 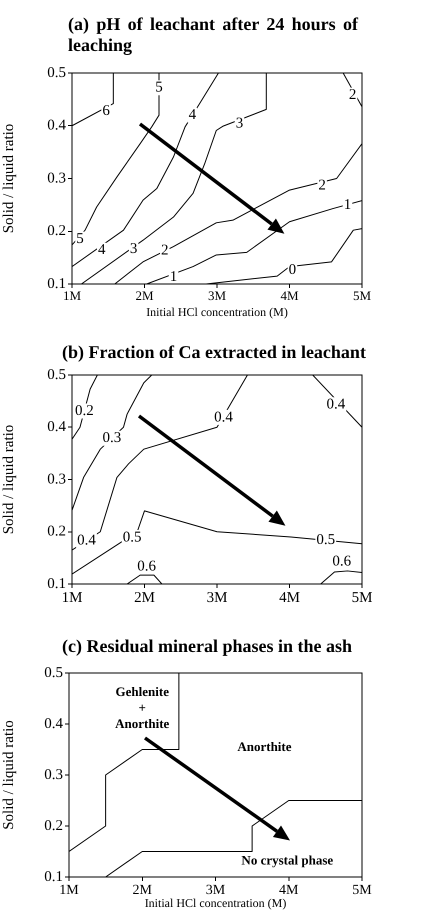 What do you see at coordinates (106, 110) in the screenshot?
I see `annotation: 6` at bounding box center [106, 110].